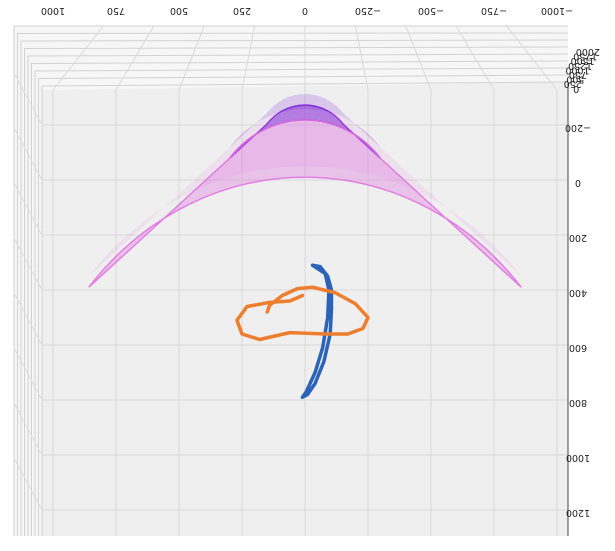  Describe the element at coordinates (53, 10) in the screenshot. I see `x-tick-label: 1000` at that location.